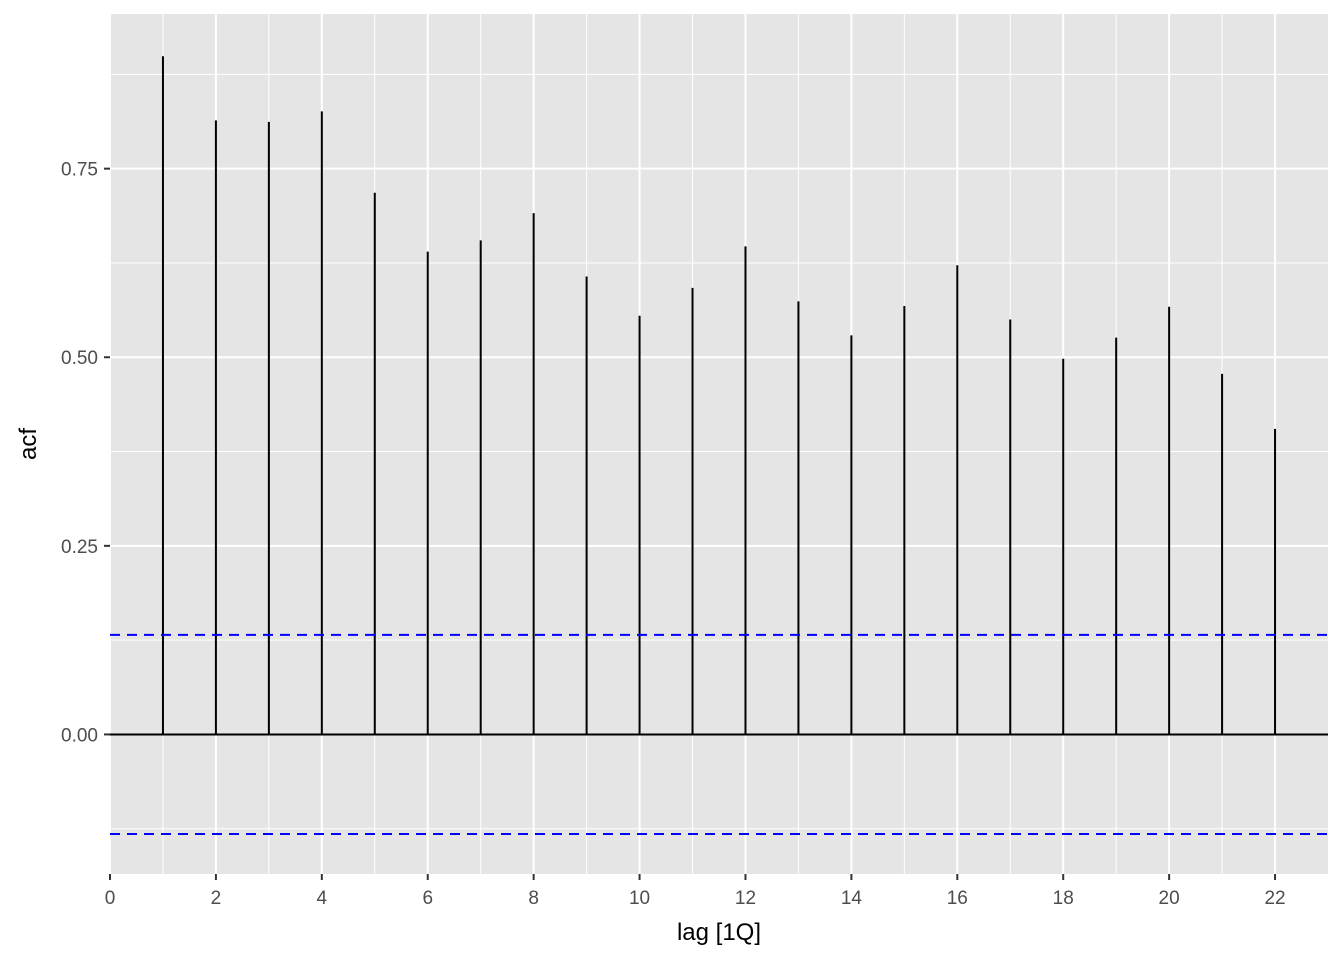 Image resolution: width=1344 pixels, height=960 pixels. Describe the element at coordinates (1274, 898) in the screenshot. I see `x-tick-label: 22` at that location.